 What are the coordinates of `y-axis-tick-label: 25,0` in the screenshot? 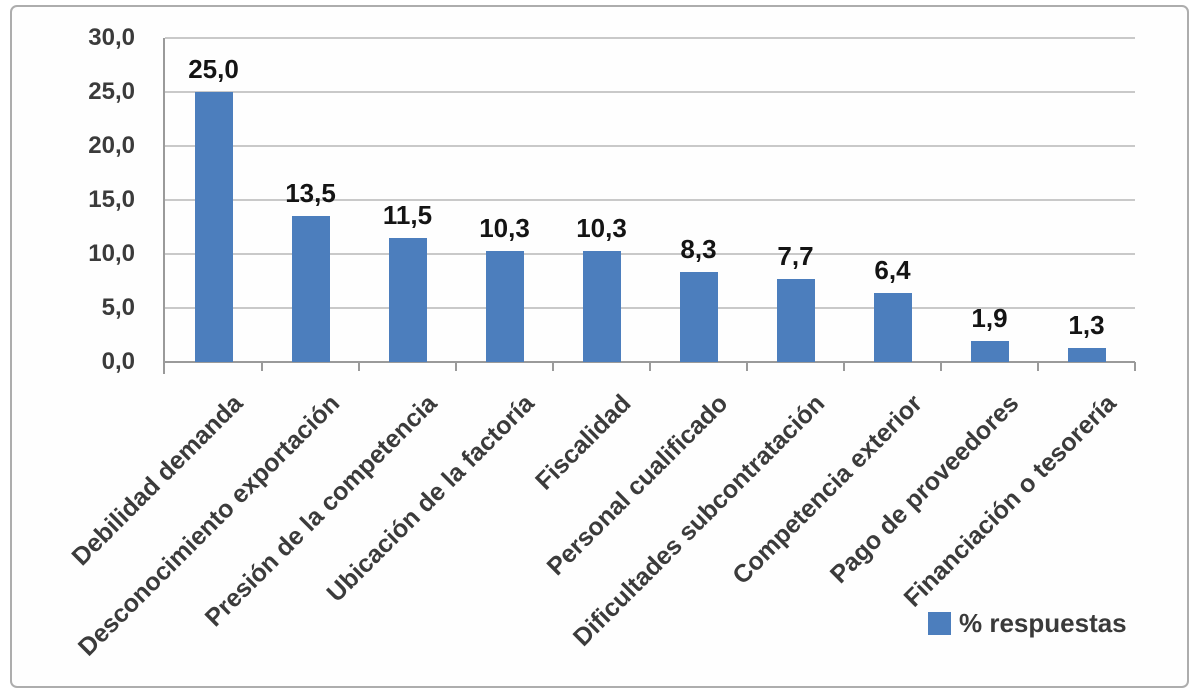 It's located at (111, 91).